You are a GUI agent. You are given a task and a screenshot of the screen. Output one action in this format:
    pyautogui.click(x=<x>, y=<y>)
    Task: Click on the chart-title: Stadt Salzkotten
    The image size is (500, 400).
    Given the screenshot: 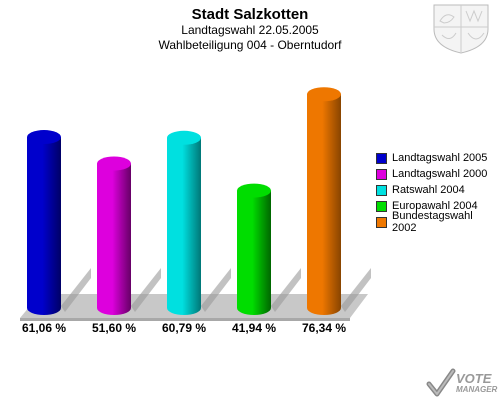 What is the action you would take?
    pyautogui.click(x=250, y=14)
    